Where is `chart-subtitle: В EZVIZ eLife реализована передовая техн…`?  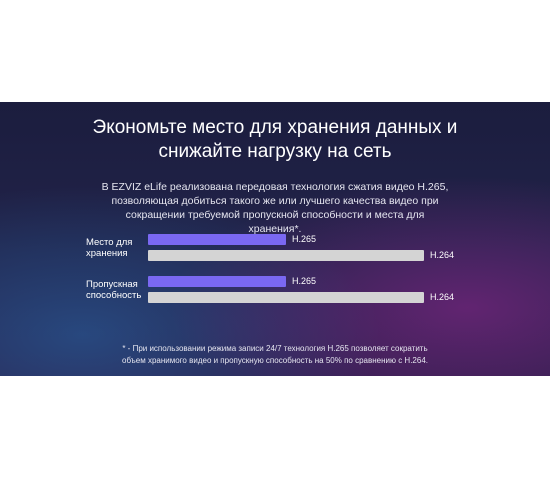 chart-subtitle: В EZVIZ eLife реализована передовая техн… is located at coordinates (275, 208).